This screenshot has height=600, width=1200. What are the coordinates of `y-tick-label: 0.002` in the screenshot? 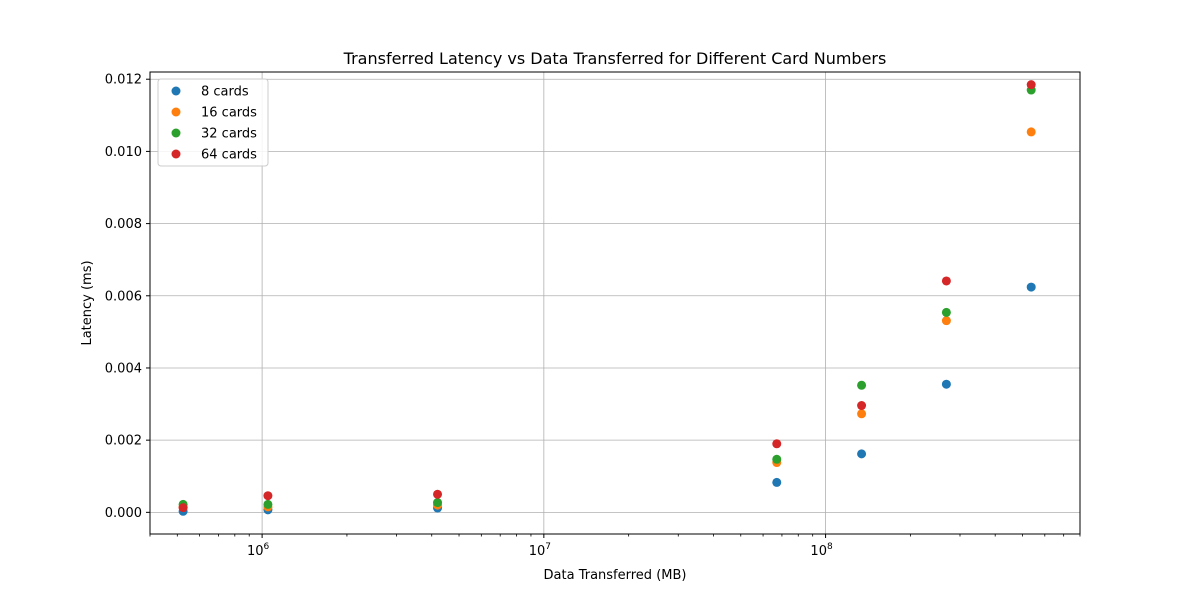 It's located at (123, 441).